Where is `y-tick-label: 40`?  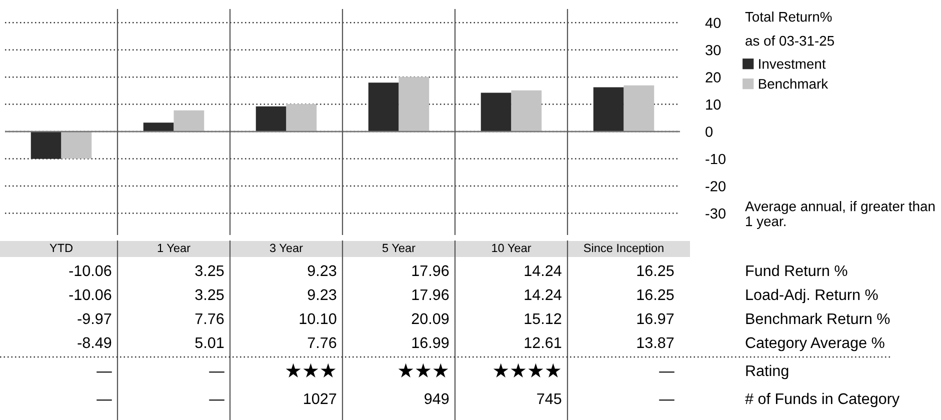
y-tick-label: 40 is located at coordinates (713, 23).